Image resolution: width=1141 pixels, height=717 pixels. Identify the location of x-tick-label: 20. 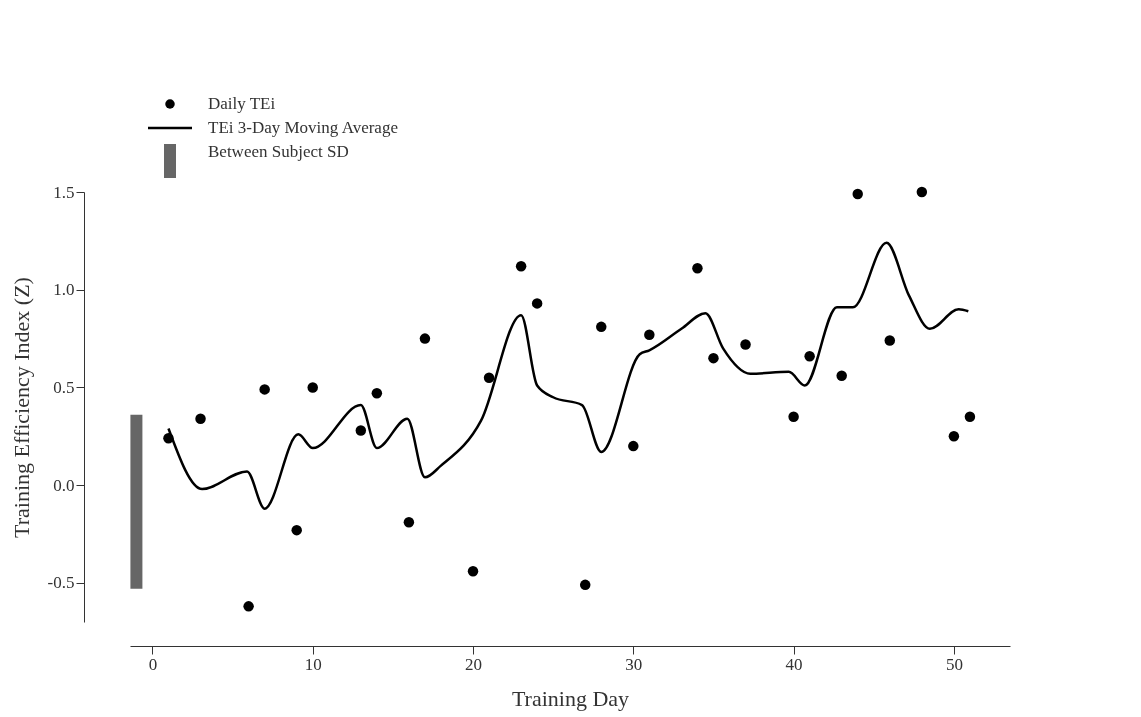
(474, 664).